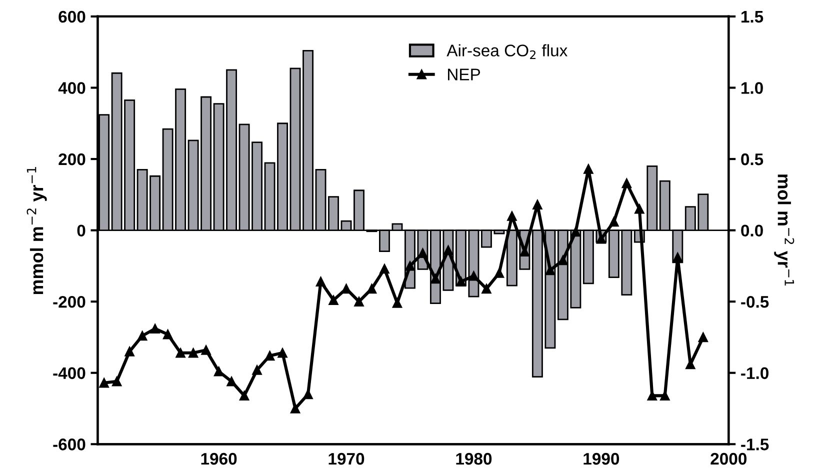 The height and width of the screenshot is (470, 828). I want to click on x-tick-label: 2000, so click(728, 458).